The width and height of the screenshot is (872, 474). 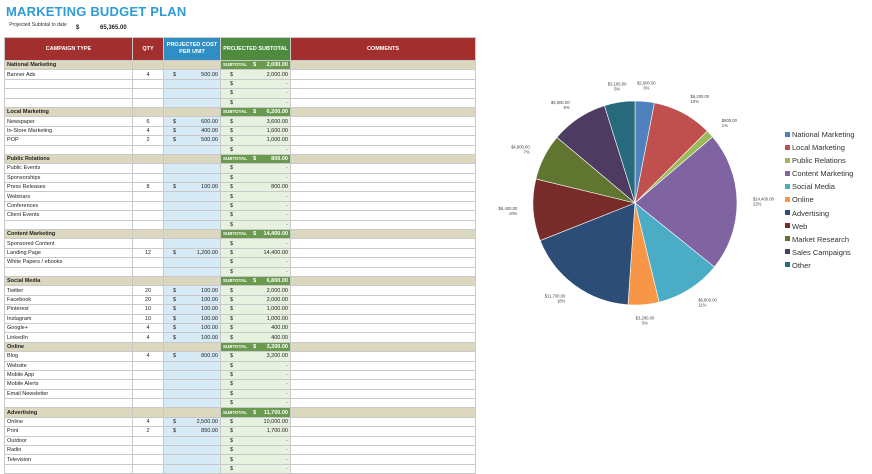 I want to click on campaign-name-cell: Online, so click(x=68, y=422).